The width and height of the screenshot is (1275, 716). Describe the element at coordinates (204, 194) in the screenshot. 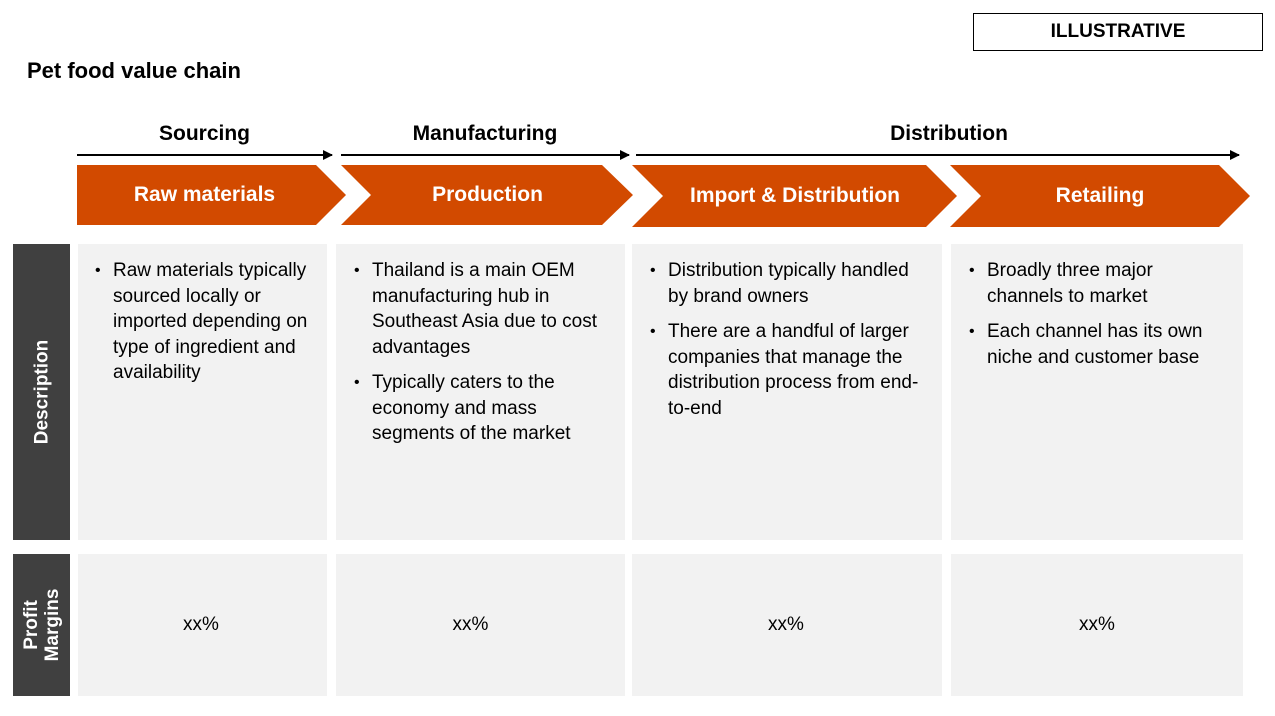

I see `stage-raw-materials-label: Raw materials` at that location.